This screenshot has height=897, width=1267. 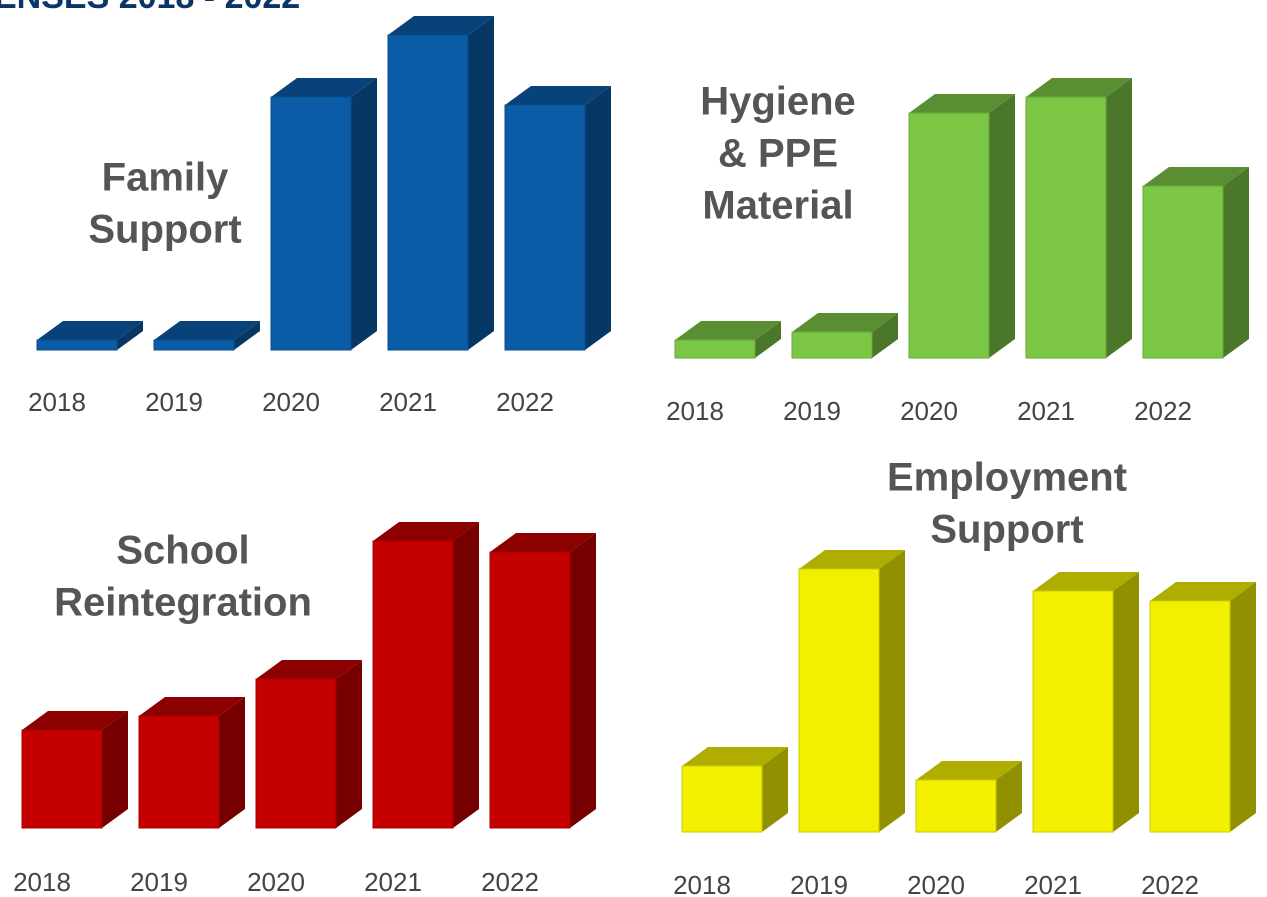 What do you see at coordinates (182, 551) in the screenshot?
I see `chart-title: School` at bounding box center [182, 551].